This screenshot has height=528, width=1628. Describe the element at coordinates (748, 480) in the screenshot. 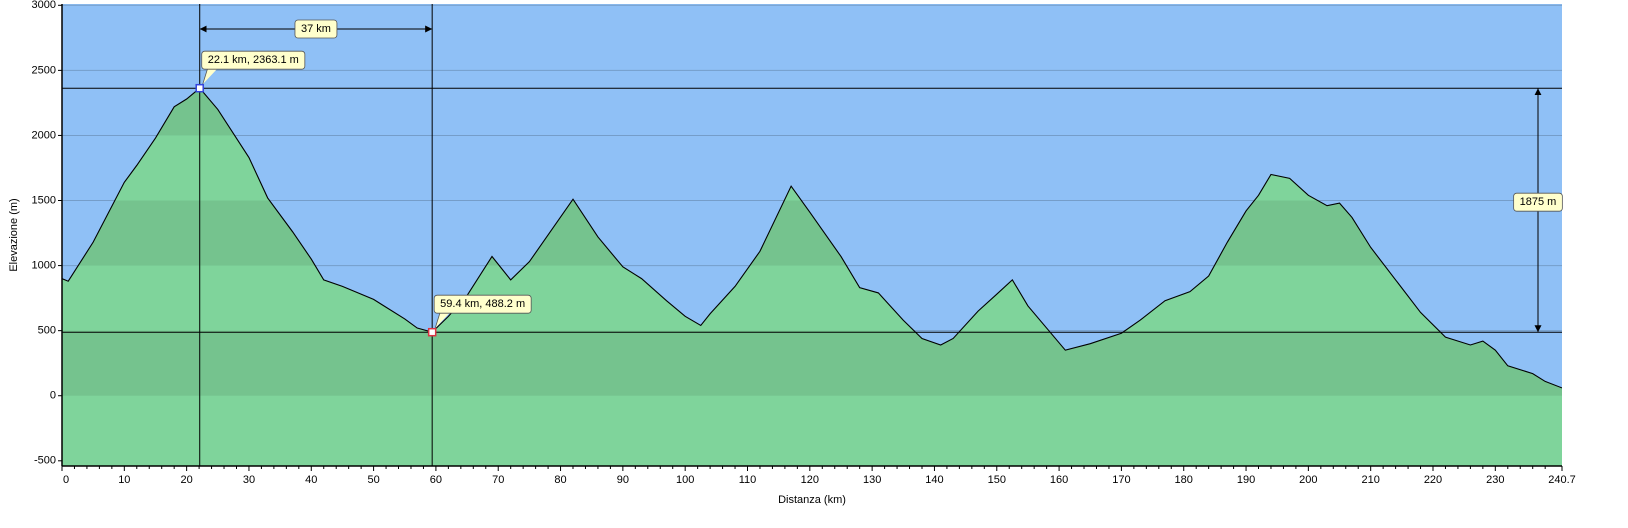

I see `x-tick-label: 110` at that location.